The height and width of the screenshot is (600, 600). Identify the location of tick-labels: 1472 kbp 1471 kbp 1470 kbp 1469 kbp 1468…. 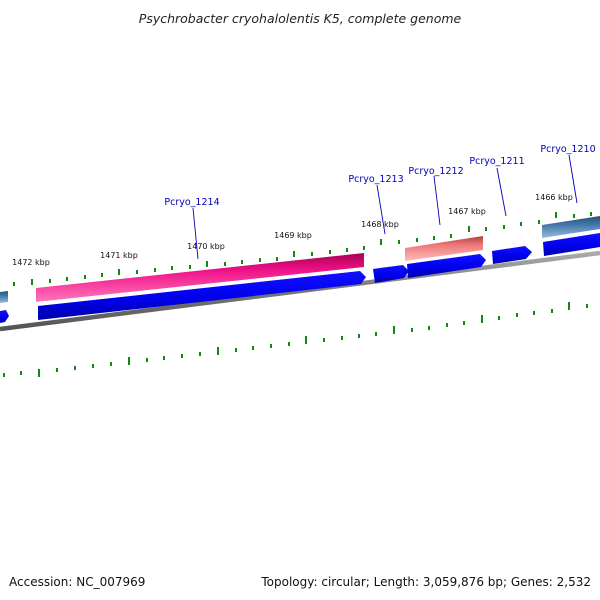
(292, 230).